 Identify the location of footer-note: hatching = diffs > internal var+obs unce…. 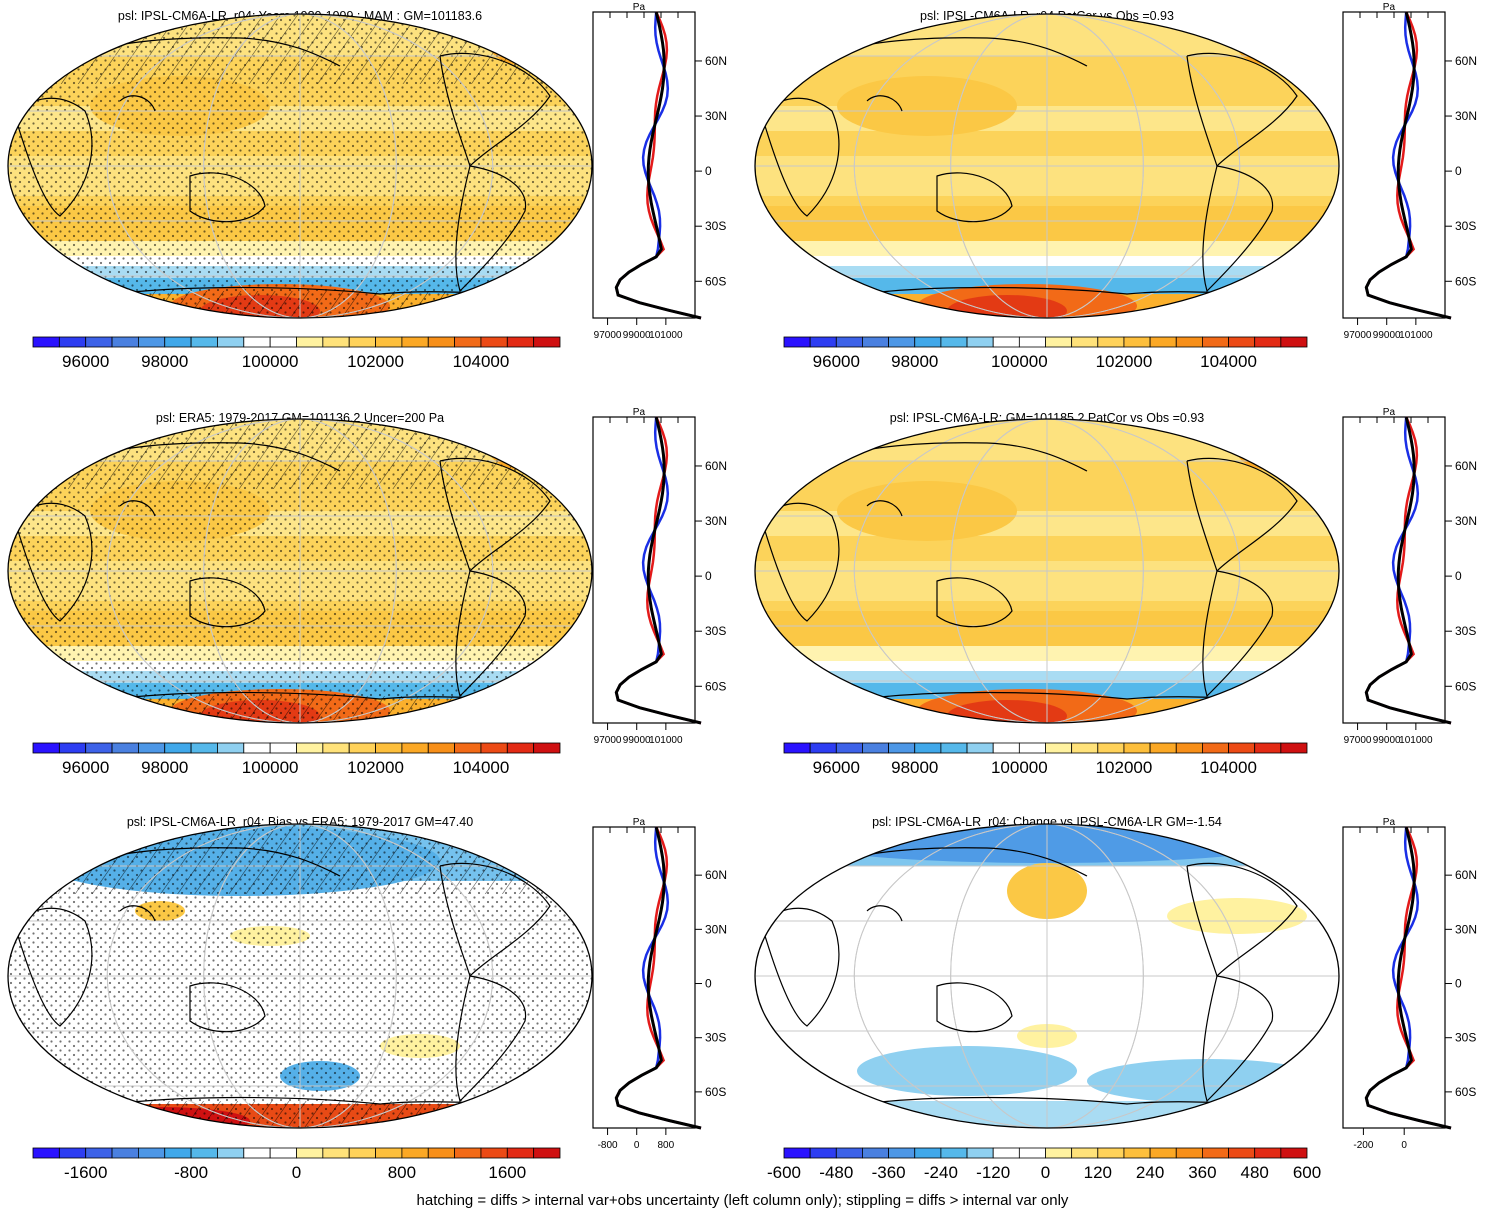
(742, 1200).